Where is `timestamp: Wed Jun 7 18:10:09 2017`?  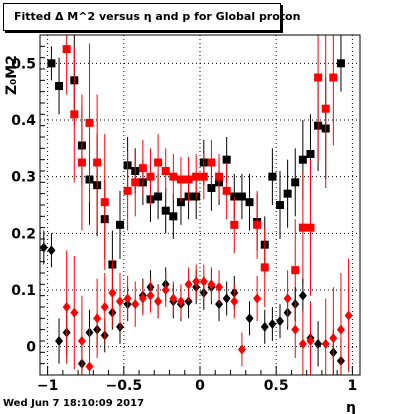 timestamp: Wed Jun 7 18:10:09 2017 is located at coordinates (74, 403).